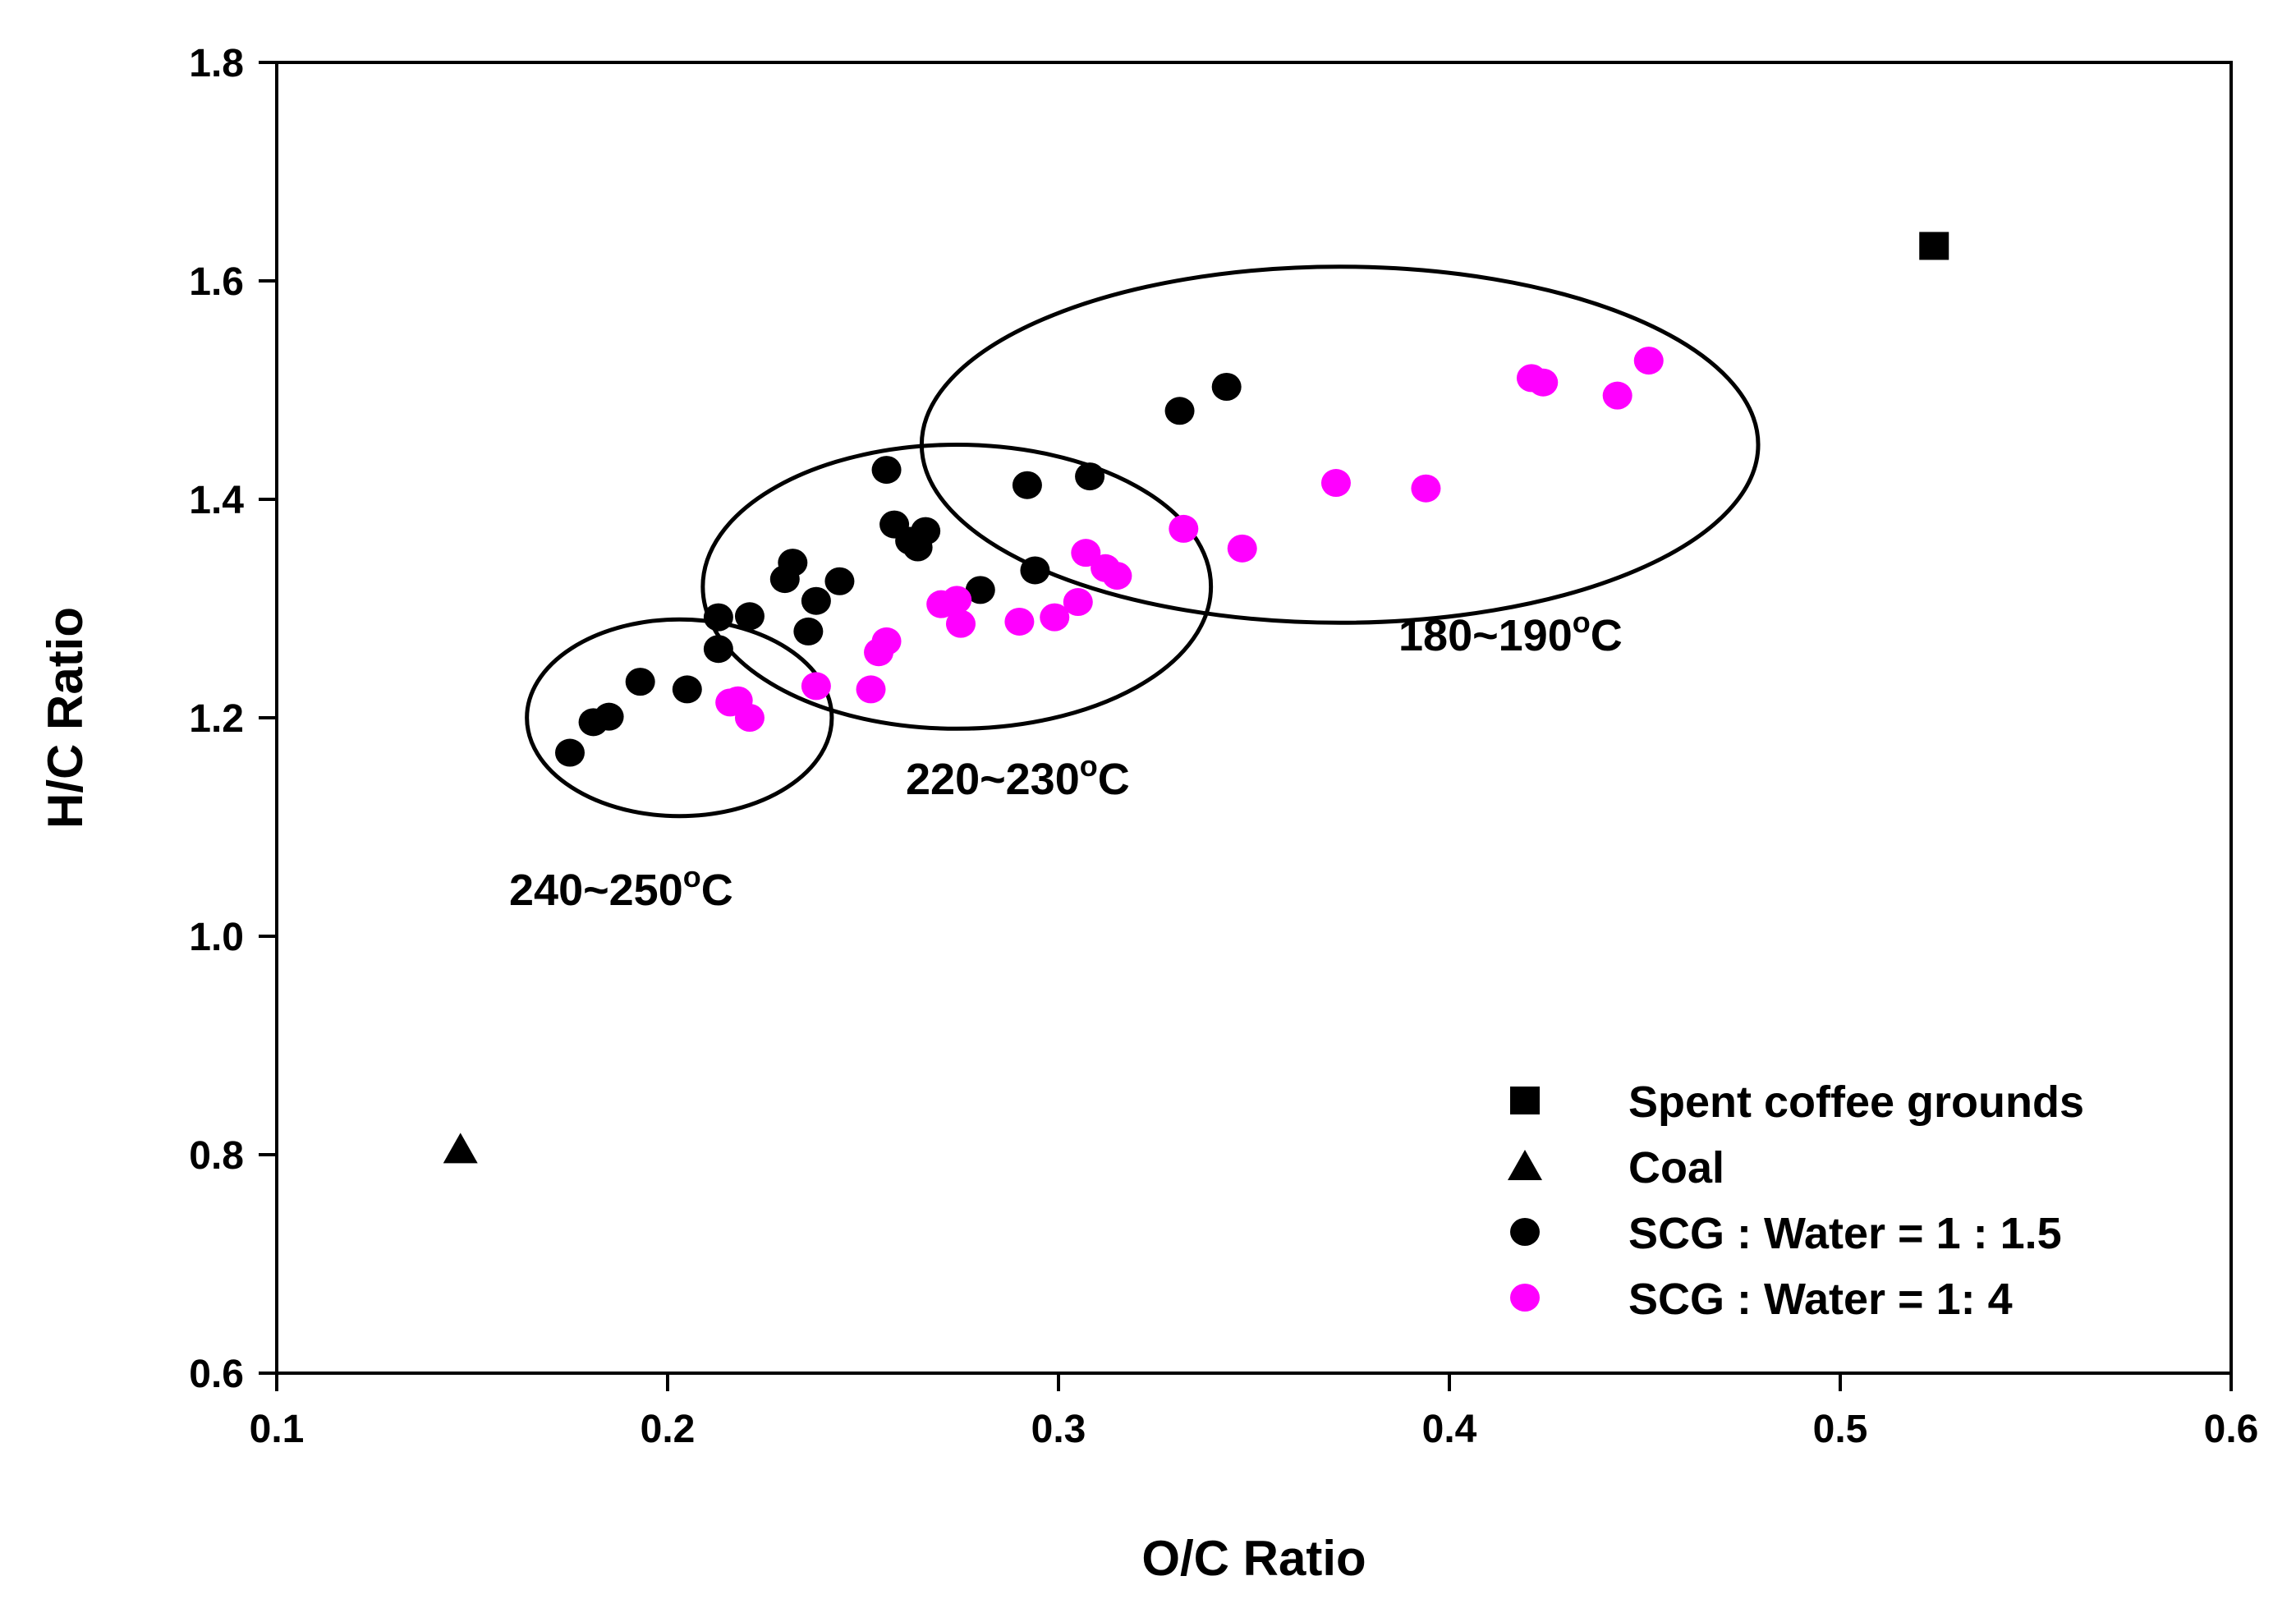  What do you see at coordinates (1841, 1429) in the screenshot?
I see `x-tick-label: 0.5` at bounding box center [1841, 1429].